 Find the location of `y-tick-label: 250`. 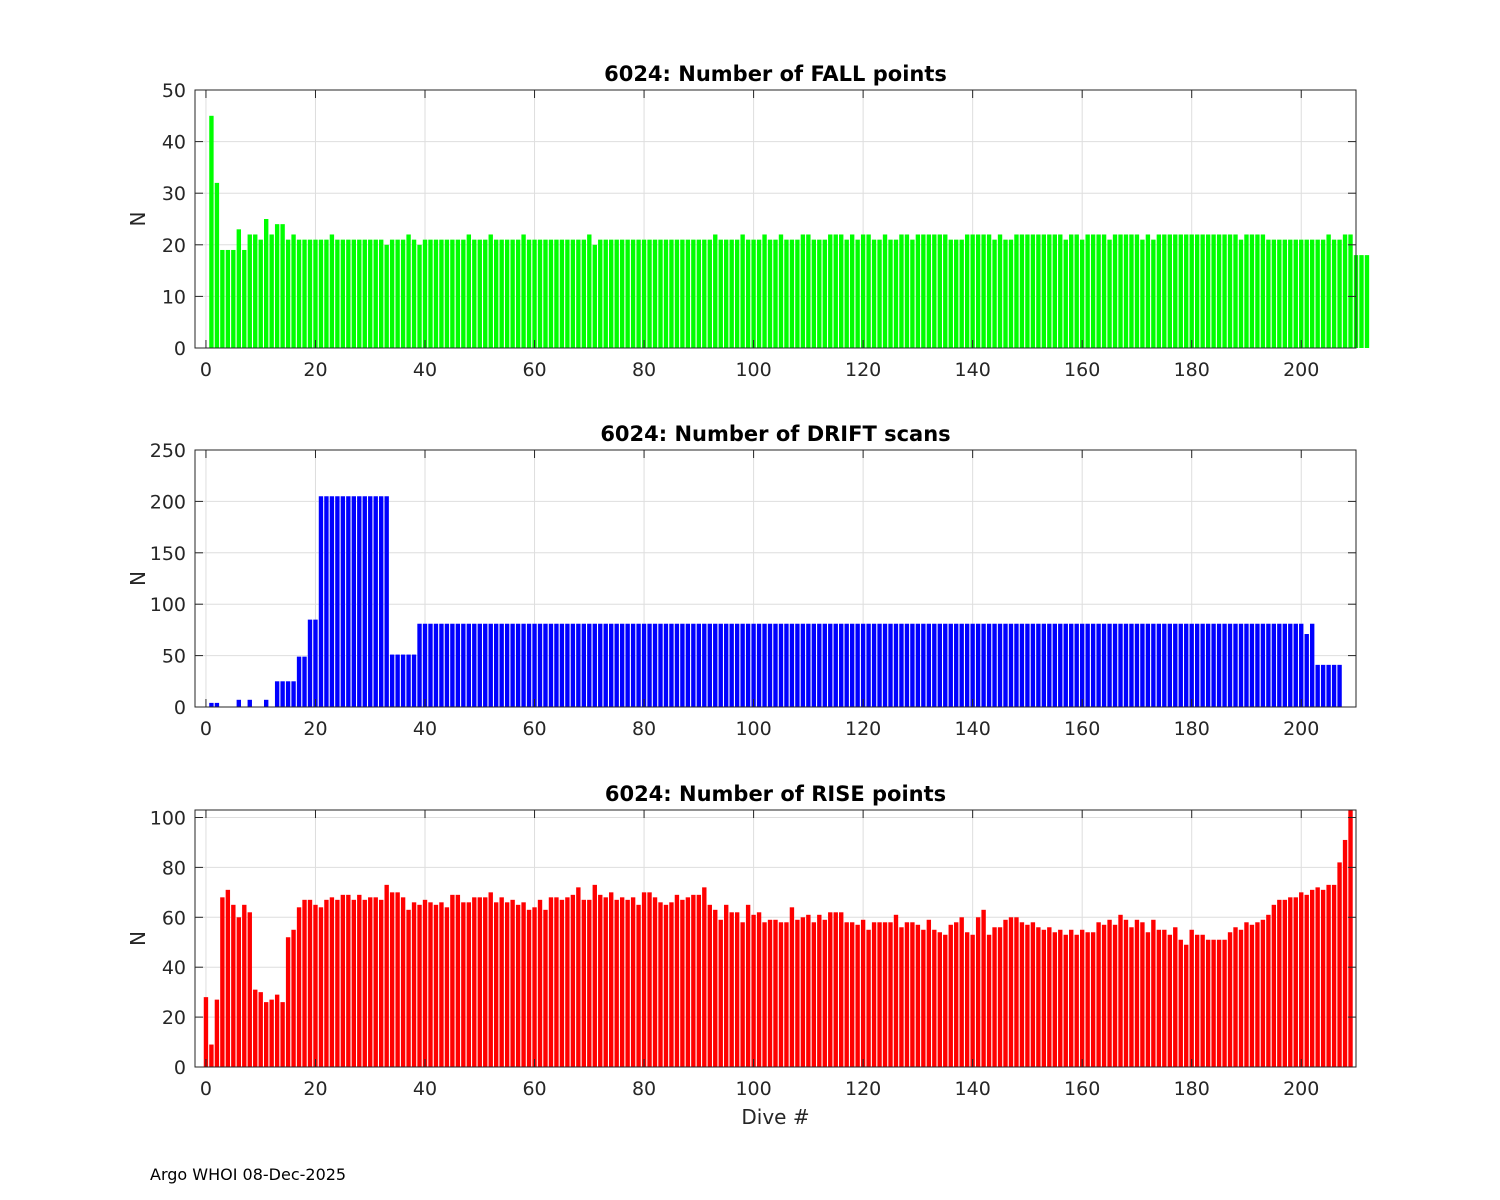

y-tick-label: 250 is located at coordinates (168, 451).